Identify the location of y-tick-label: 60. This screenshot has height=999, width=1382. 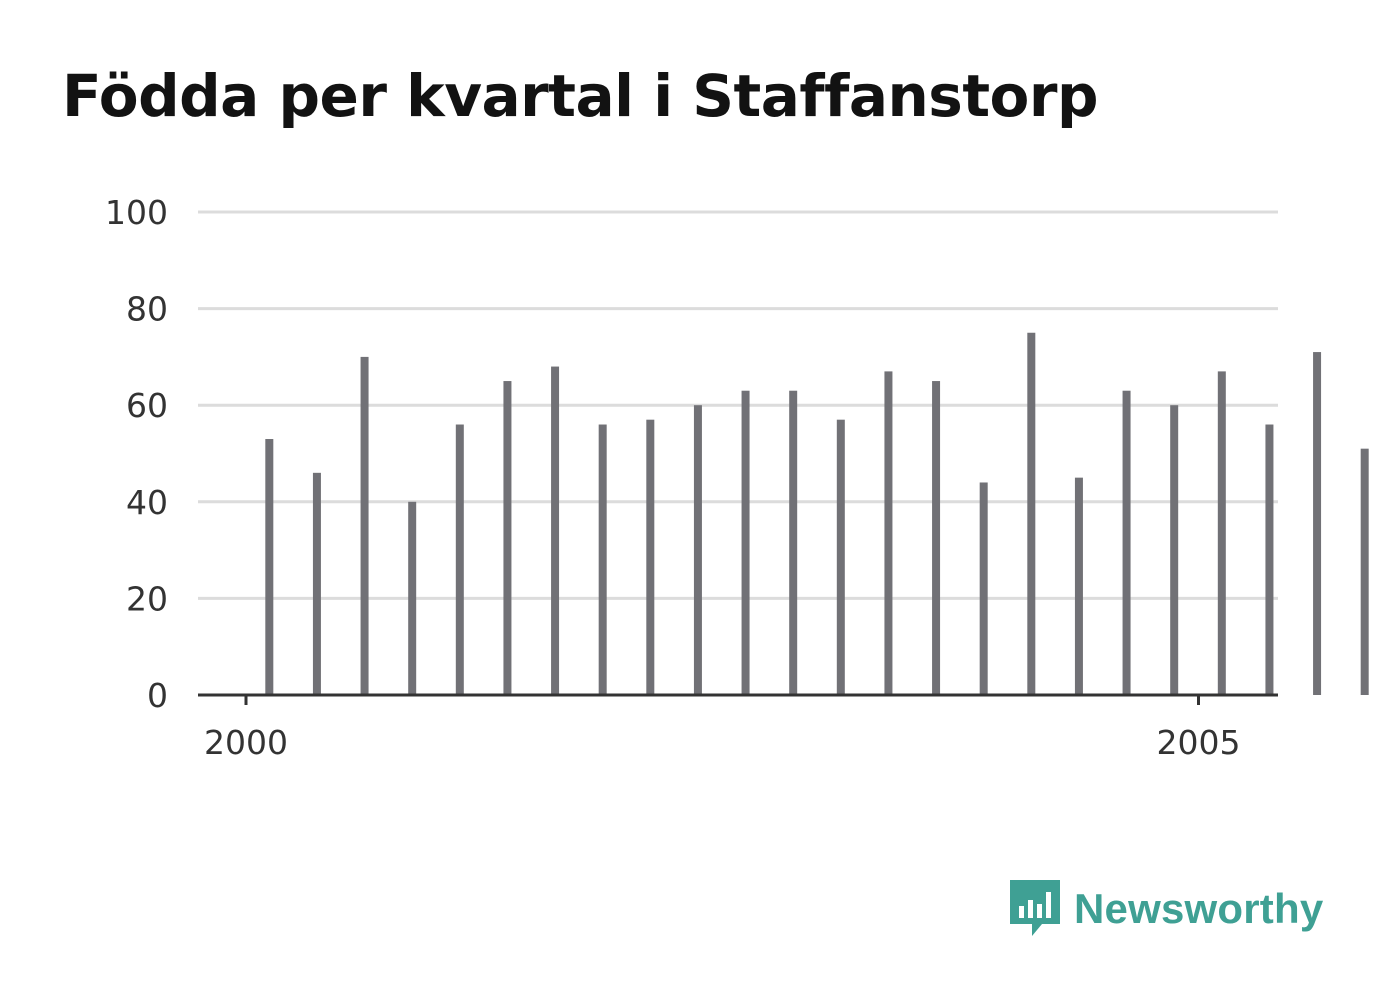
(147, 405).